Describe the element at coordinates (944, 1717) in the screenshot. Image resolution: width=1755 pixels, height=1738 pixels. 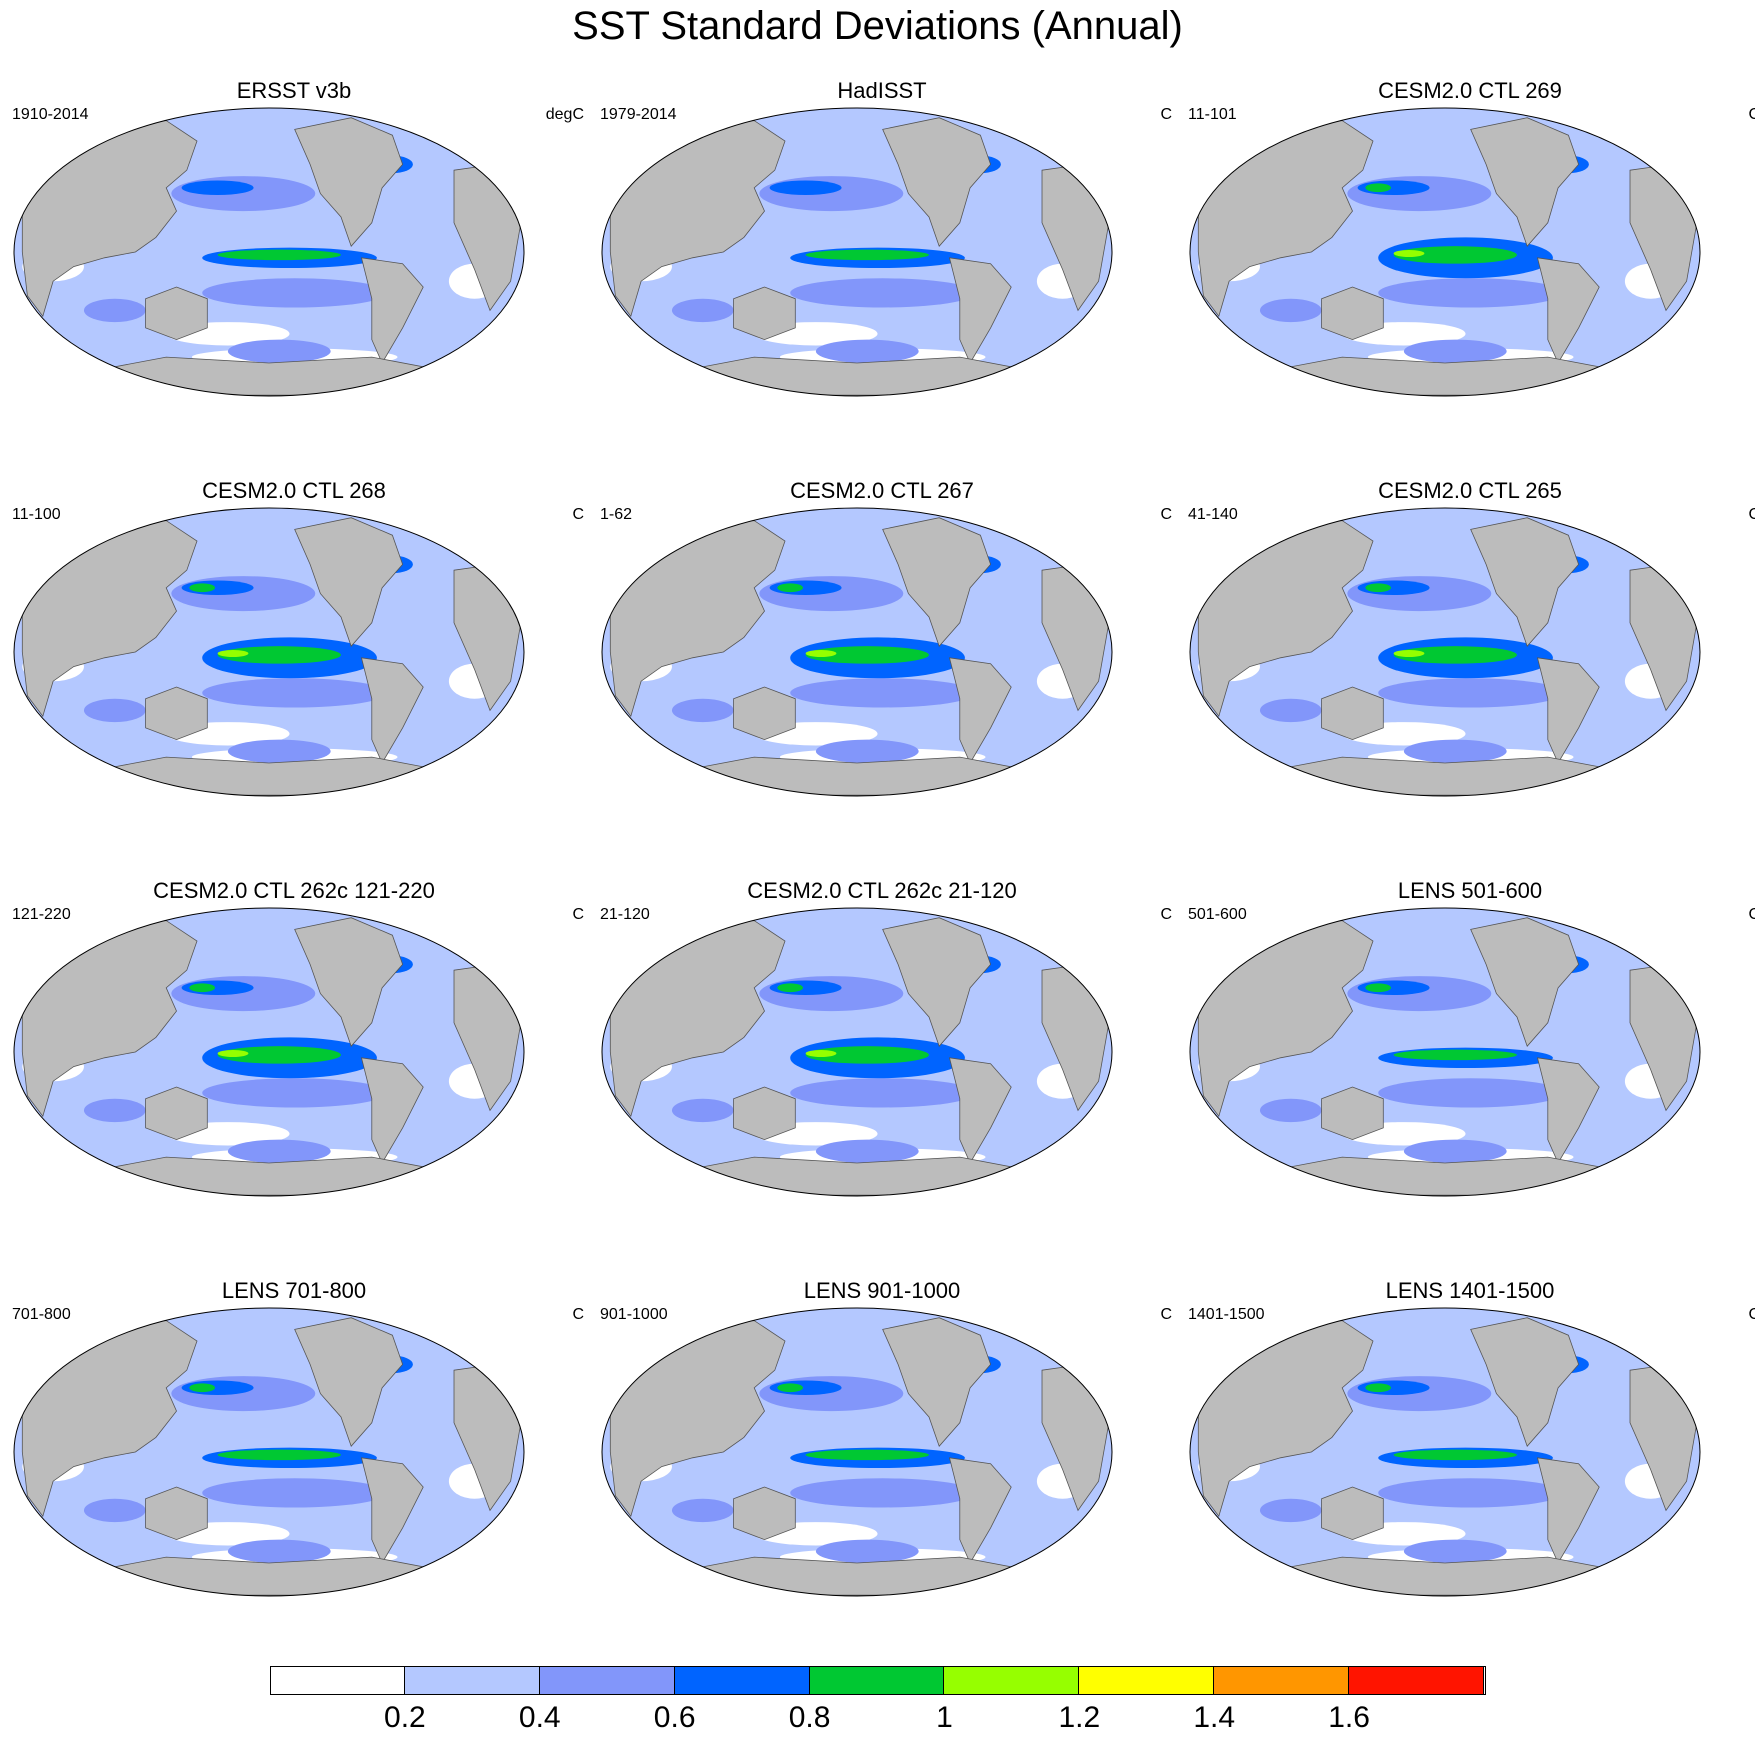
I see `colorbar-tick-label: 1` at that location.